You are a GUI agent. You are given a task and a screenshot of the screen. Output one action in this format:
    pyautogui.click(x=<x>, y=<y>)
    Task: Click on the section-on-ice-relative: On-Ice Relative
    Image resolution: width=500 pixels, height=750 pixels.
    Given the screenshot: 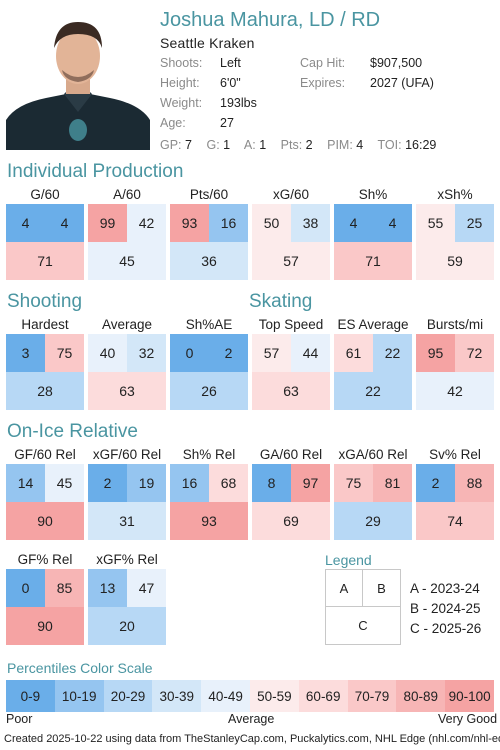 What is the action you would take?
    pyautogui.click(x=72, y=431)
    